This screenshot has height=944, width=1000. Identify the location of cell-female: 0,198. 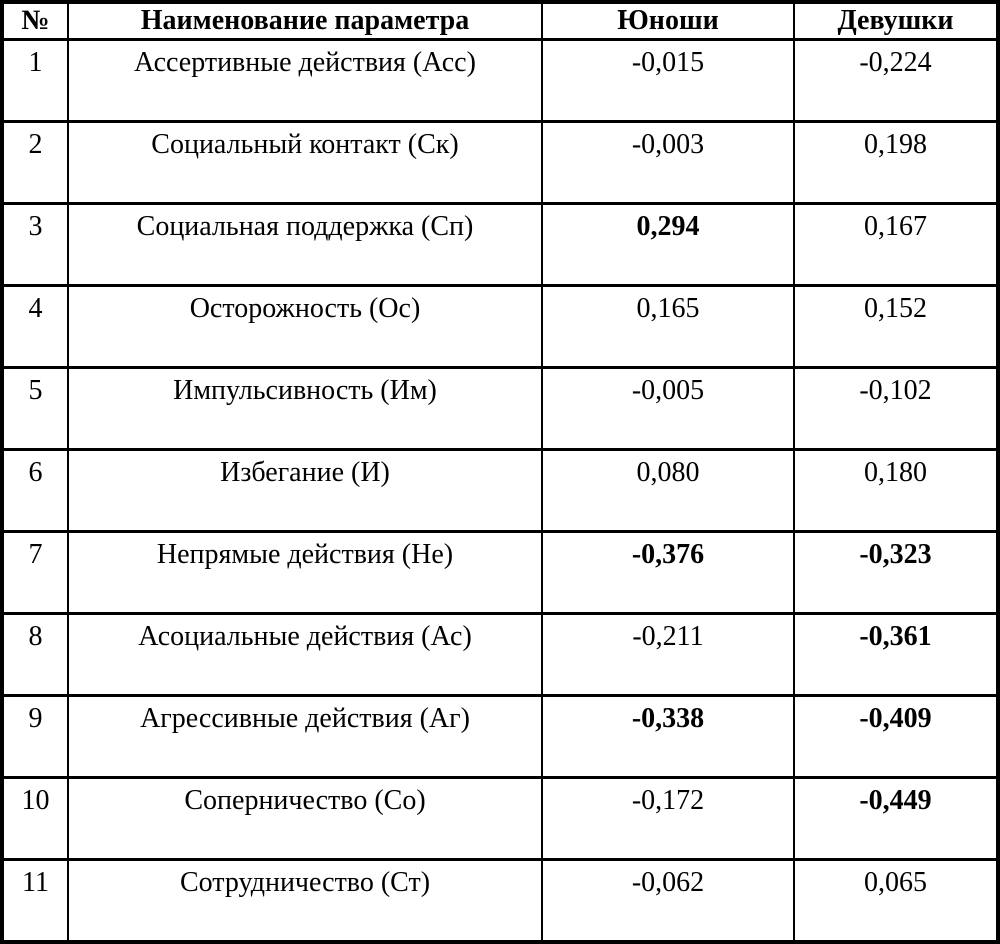
(896, 162).